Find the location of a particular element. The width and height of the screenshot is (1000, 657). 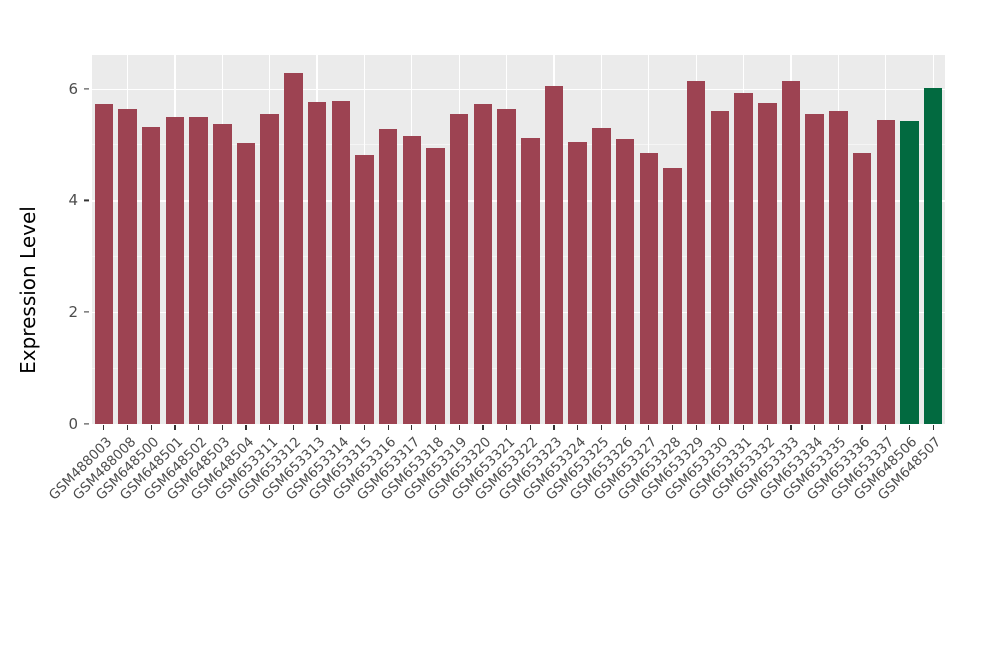

y-tick-label: 2 is located at coordinates (73, 312).